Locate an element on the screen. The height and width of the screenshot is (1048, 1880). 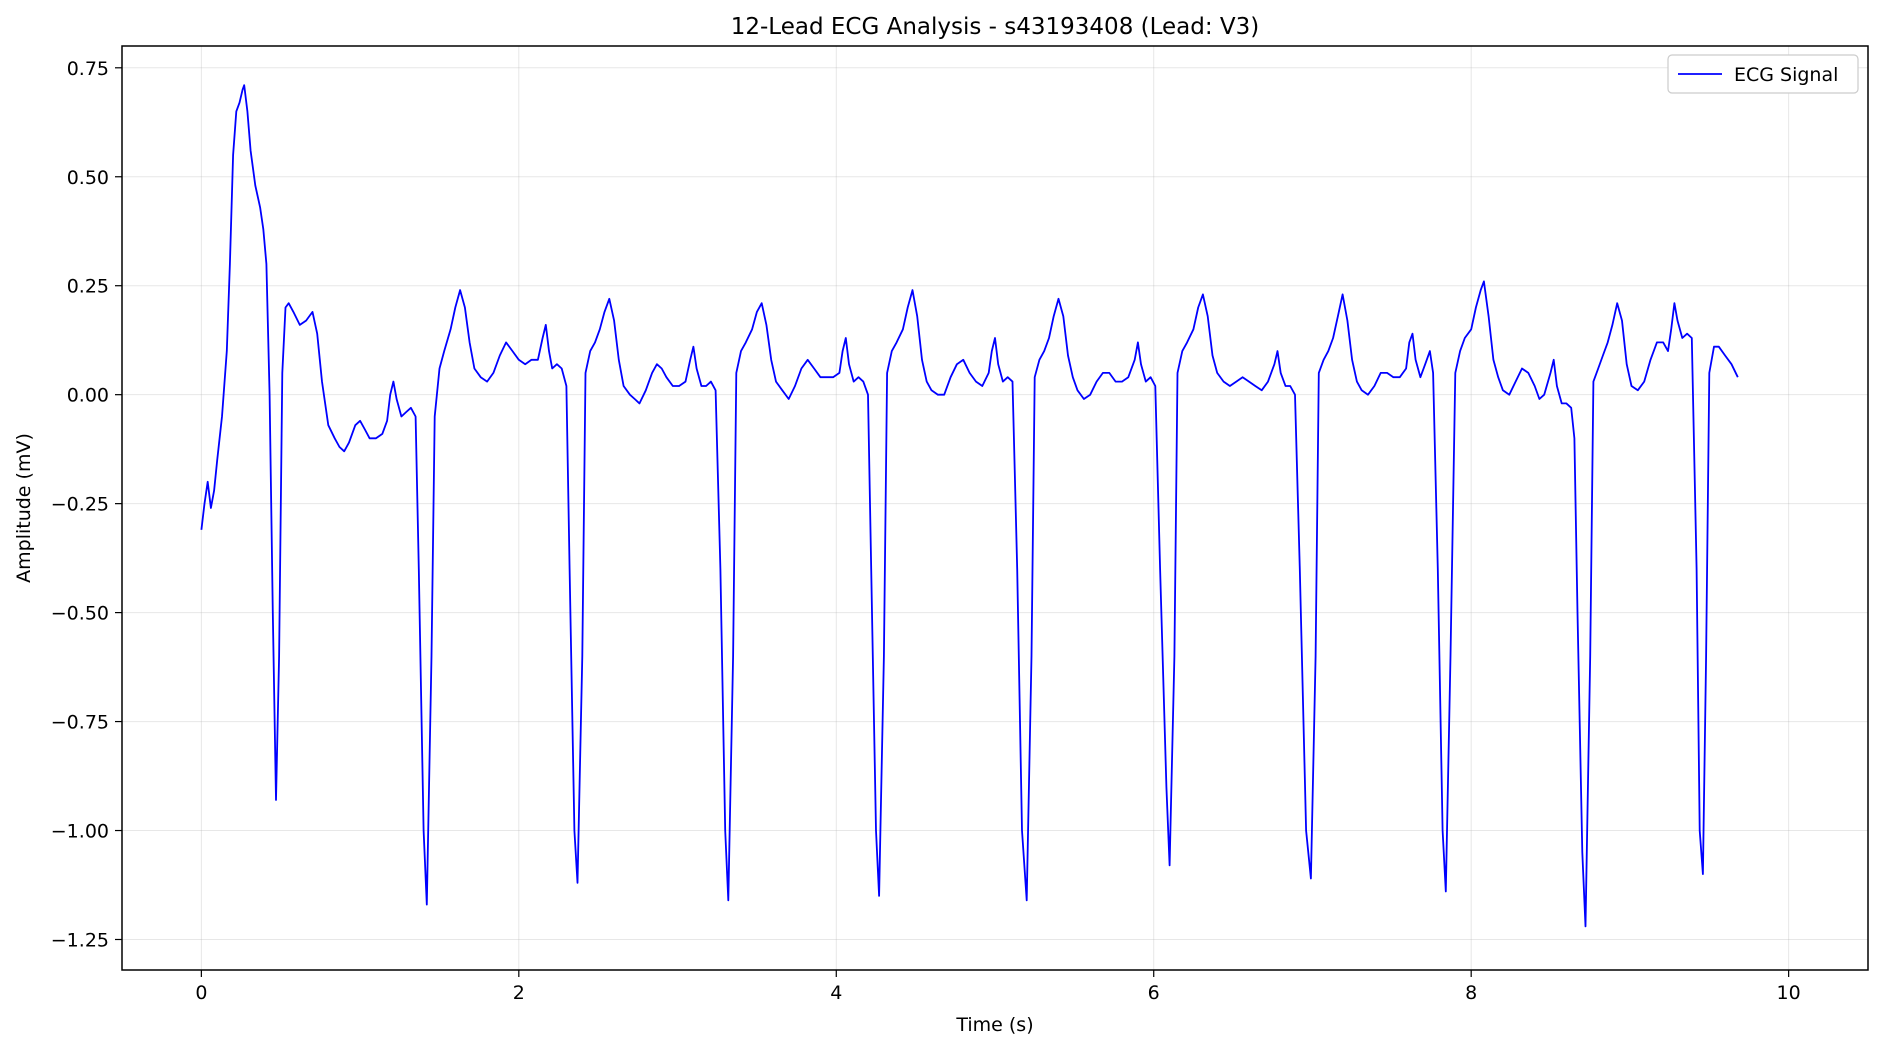
y-tick-label: 0.25 is located at coordinates (88, 287).